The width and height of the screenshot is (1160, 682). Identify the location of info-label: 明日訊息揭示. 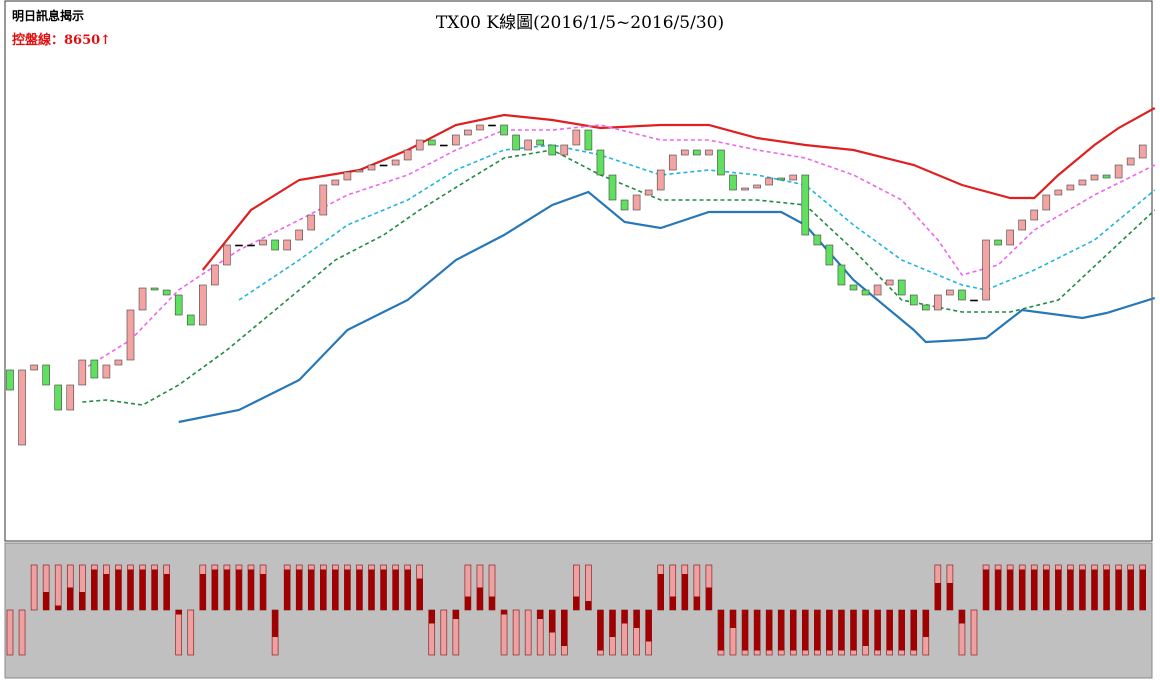
(48, 15).